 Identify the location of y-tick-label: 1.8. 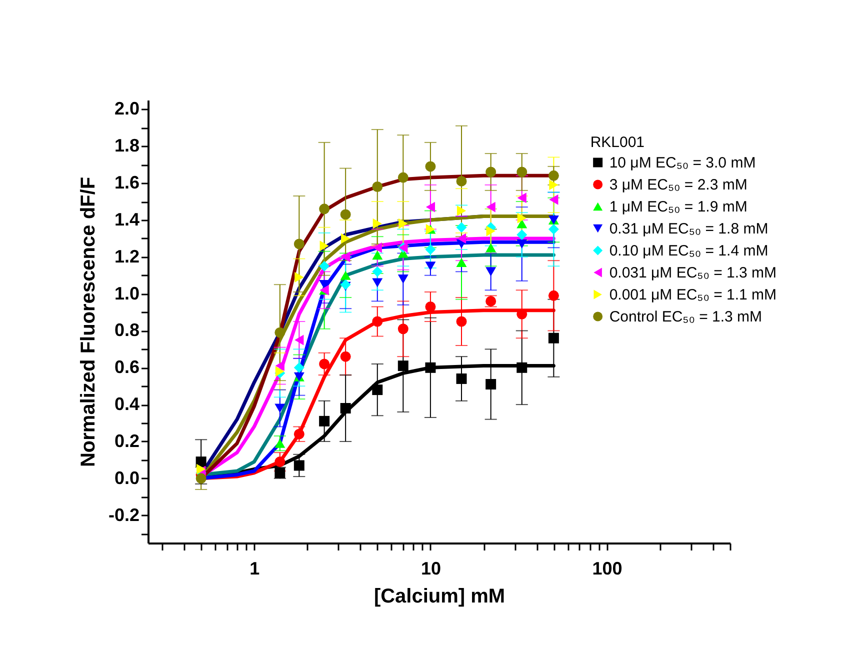
(127, 146).